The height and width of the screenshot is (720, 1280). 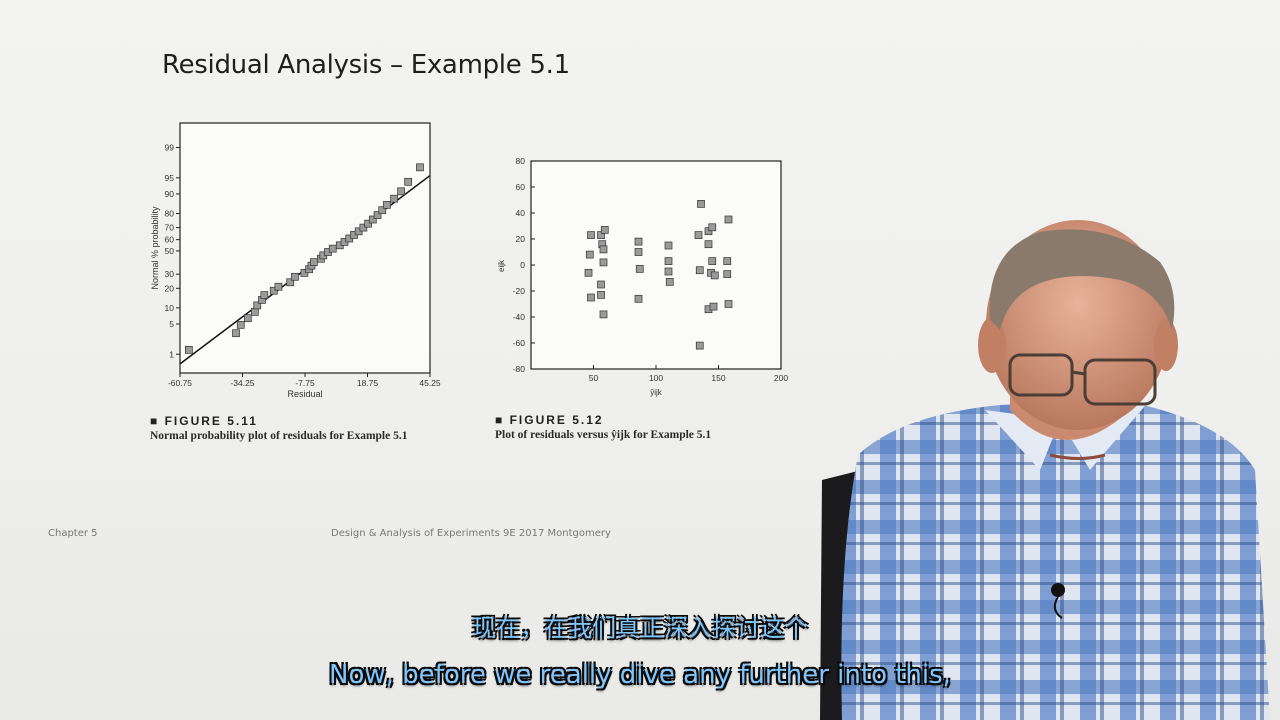 I want to click on y-axis-label: eijk, so click(x=501, y=265).